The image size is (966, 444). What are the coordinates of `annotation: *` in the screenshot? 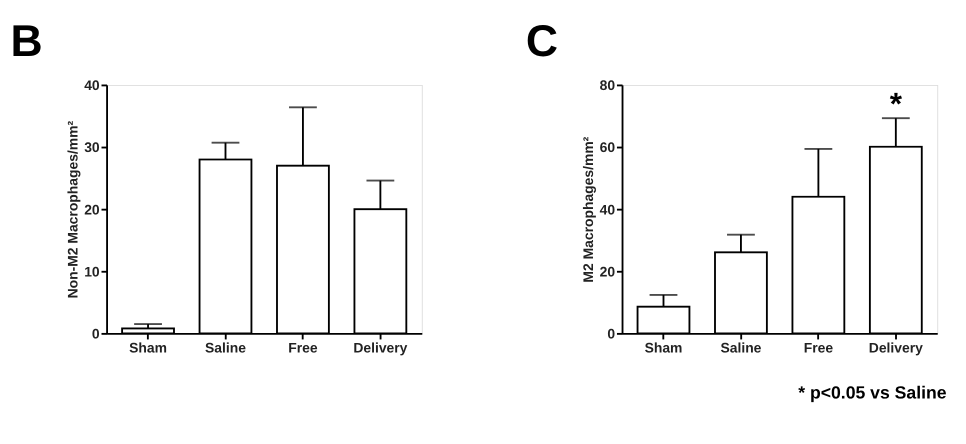 It's located at (896, 104).